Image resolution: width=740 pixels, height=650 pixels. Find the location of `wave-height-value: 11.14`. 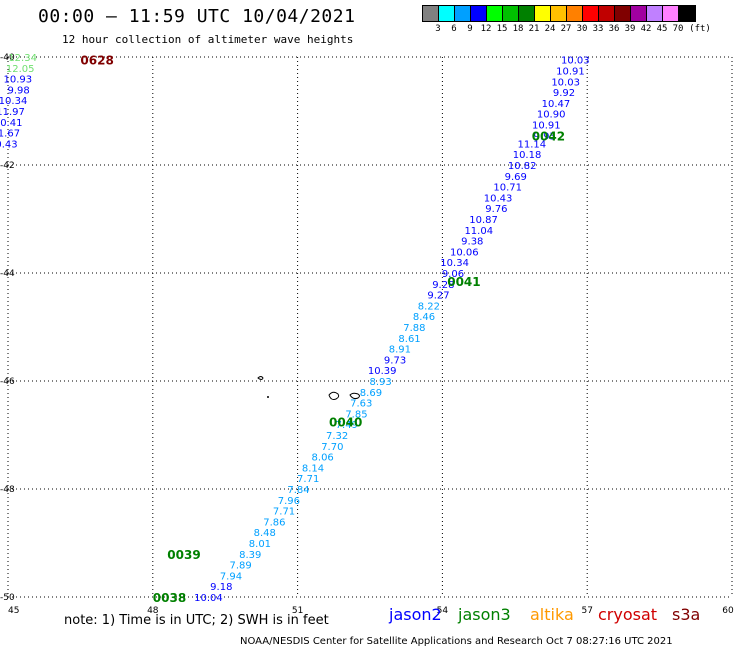

wave-height-value: 11.14 is located at coordinates (532, 144).